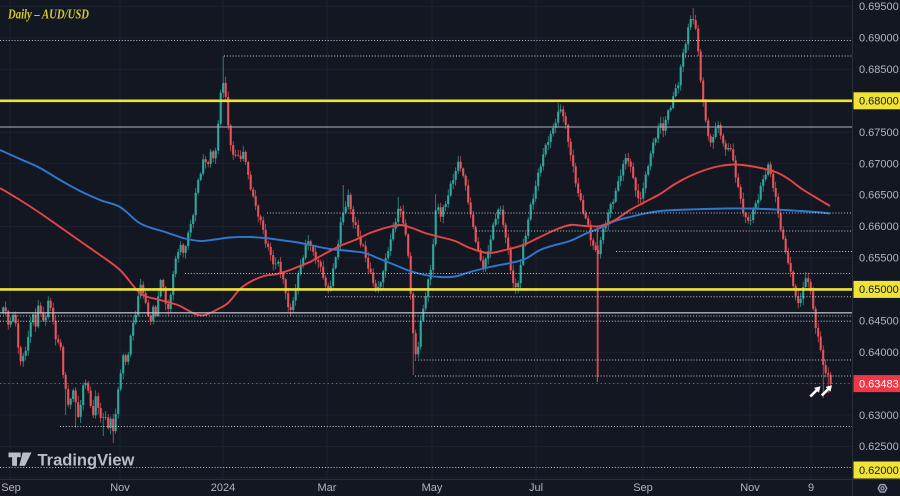 The width and height of the screenshot is (900, 496). What do you see at coordinates (879, 196) in the screenshot?
I see `svg-text: 0.66500` at bounding box center [879, 196].